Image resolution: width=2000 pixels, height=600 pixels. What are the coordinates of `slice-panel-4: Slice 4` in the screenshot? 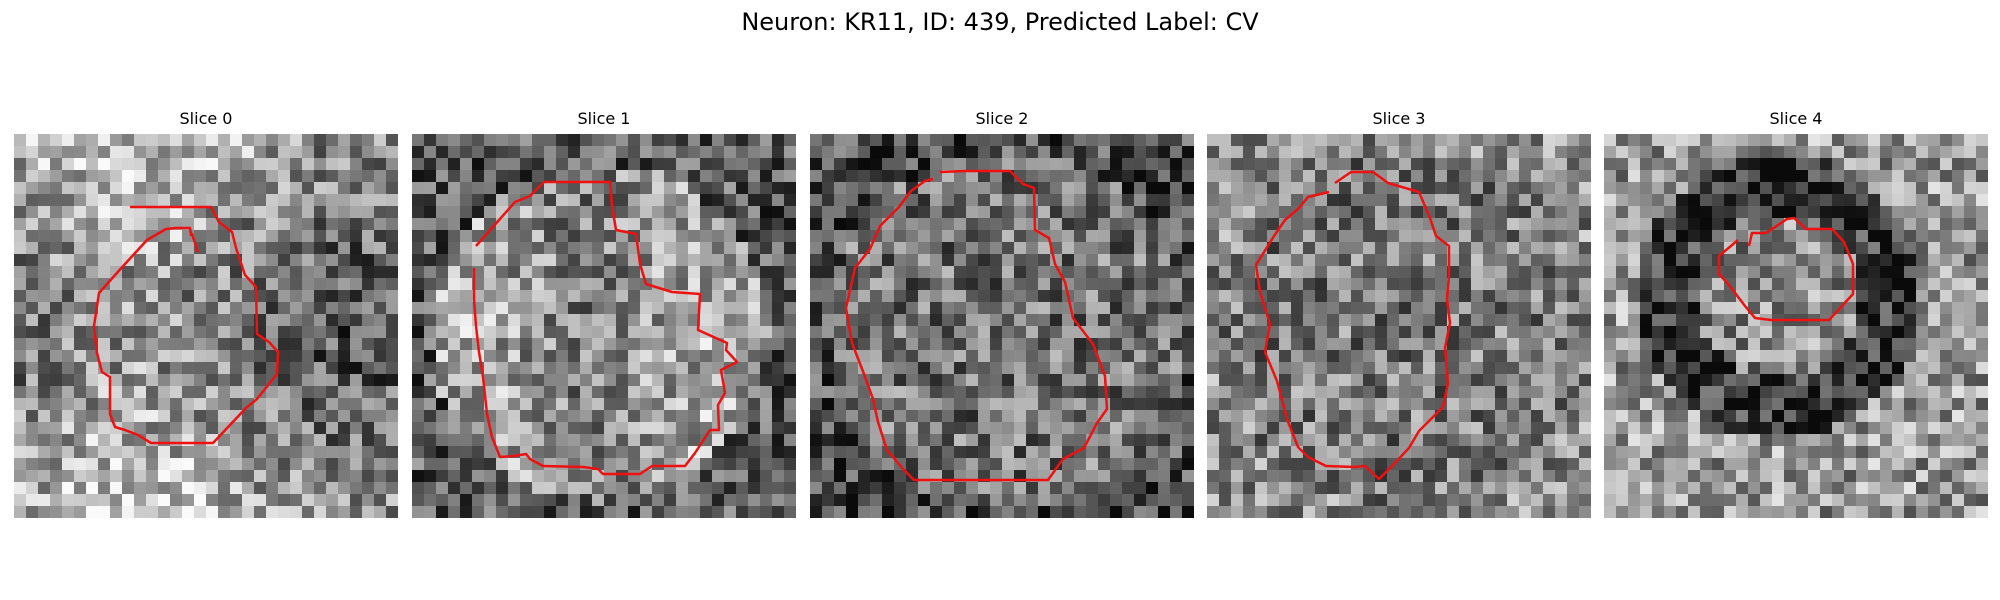 It's located at (1796, 313).